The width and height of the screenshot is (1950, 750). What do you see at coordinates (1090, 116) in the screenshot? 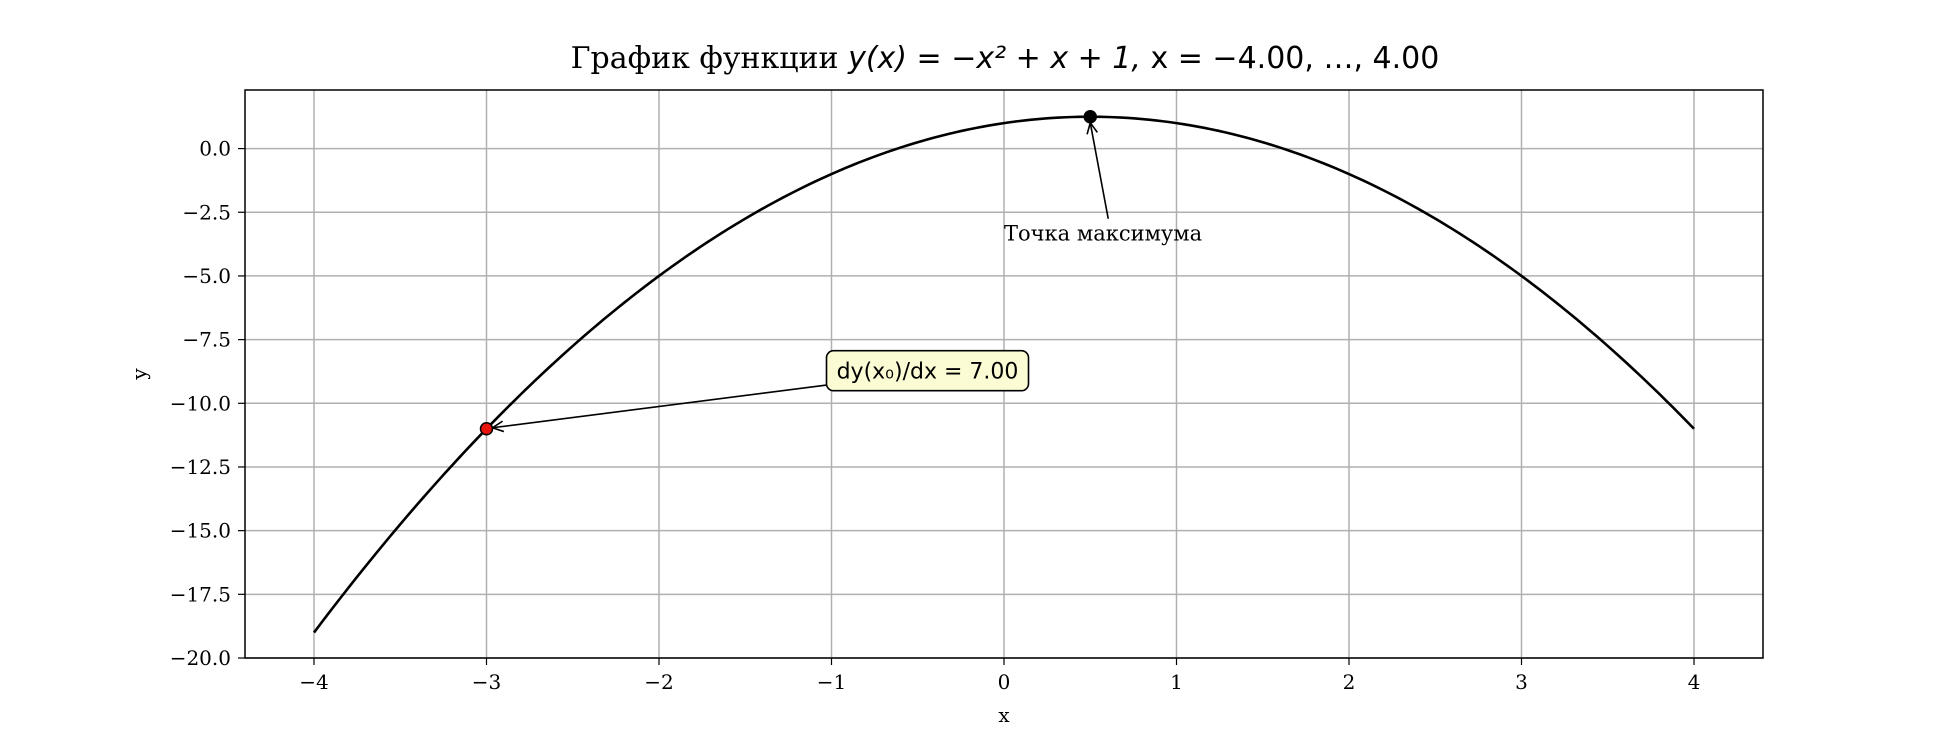
I see `max-point` at bounding box center [1090, 116].